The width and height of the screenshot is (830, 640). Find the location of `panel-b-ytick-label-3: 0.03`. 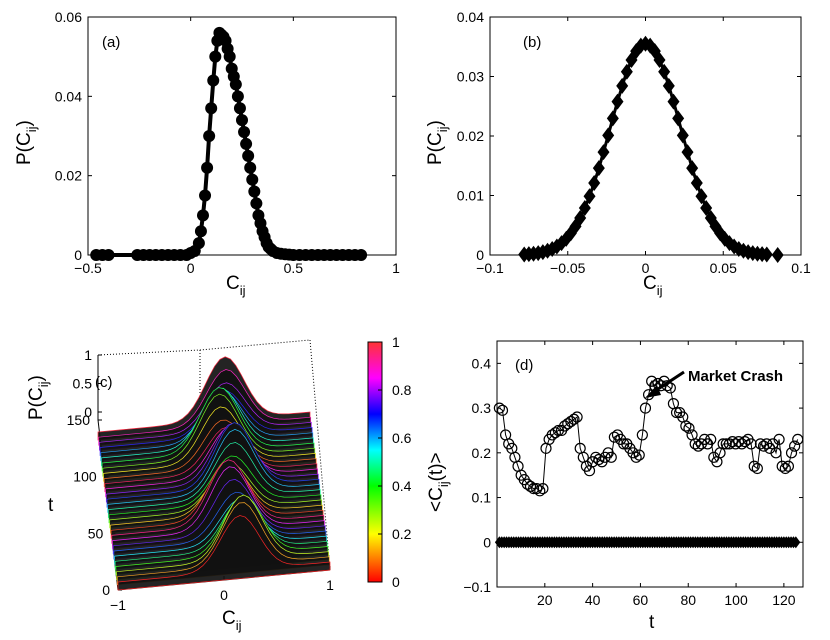

panel-b-ytick-label-3: 0.03 is located at coordinates (470, 77).